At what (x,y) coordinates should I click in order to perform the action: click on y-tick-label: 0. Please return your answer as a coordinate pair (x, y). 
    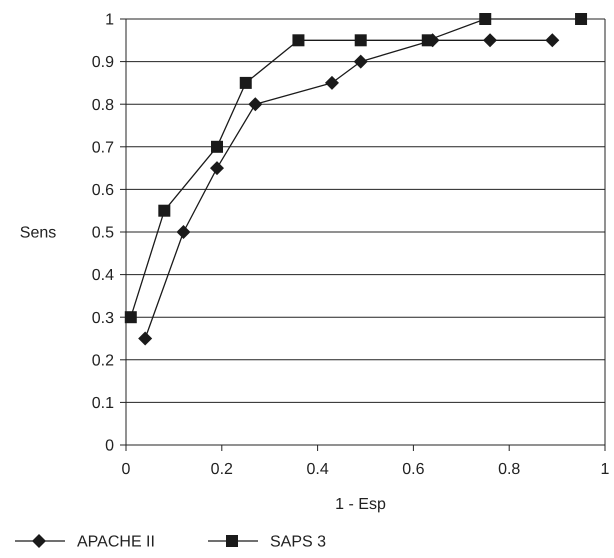
    Looking at the image, I should click on (109, 446).